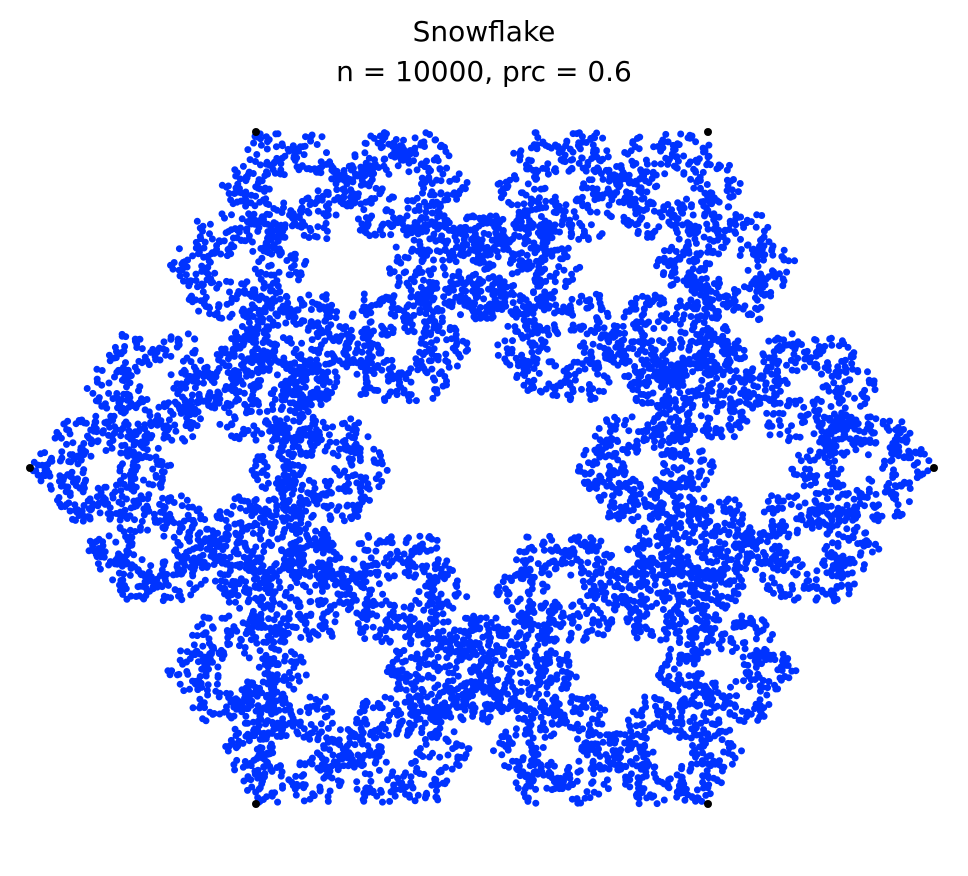  I want to click on chart-title: Snowflake, so click(484, 31).